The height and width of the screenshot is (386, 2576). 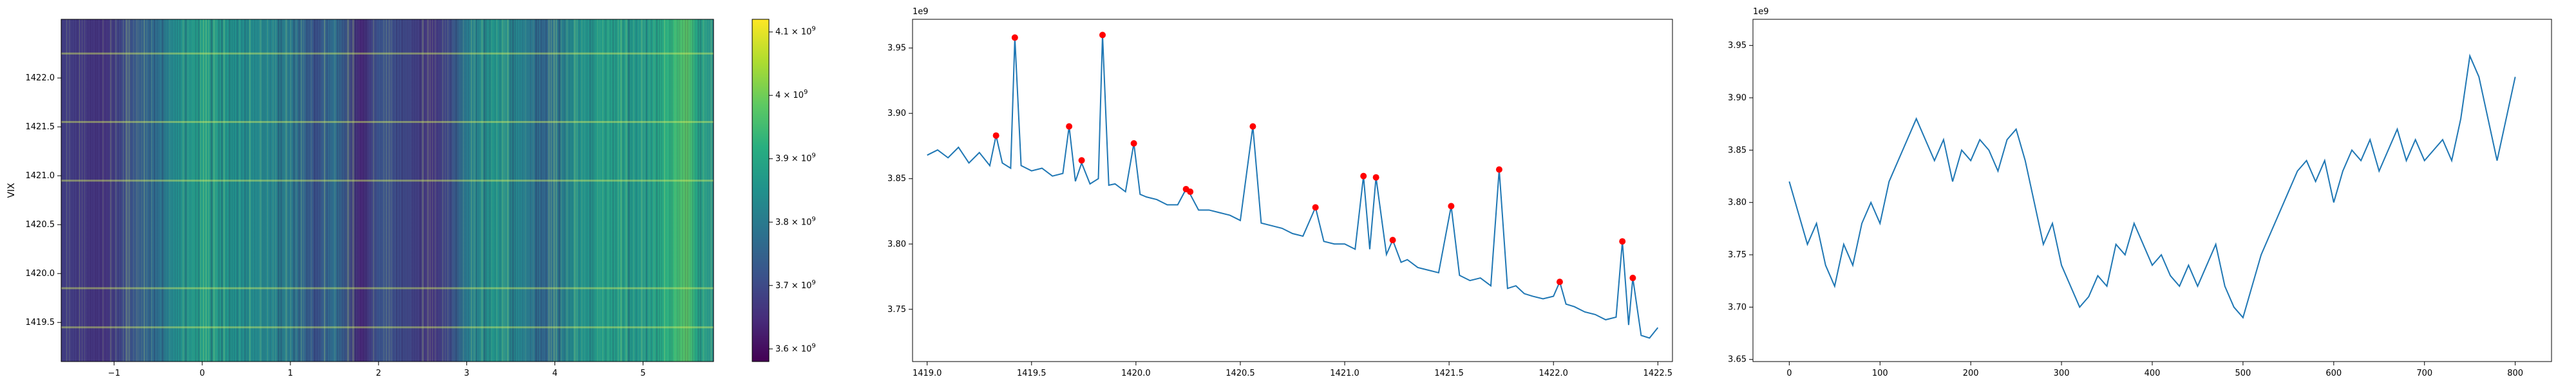 What do you see at coordinates (1136, 373) in the screenshot?
I see `line2-xtick-label: 1420.0` at bounding box center [1136, 373].